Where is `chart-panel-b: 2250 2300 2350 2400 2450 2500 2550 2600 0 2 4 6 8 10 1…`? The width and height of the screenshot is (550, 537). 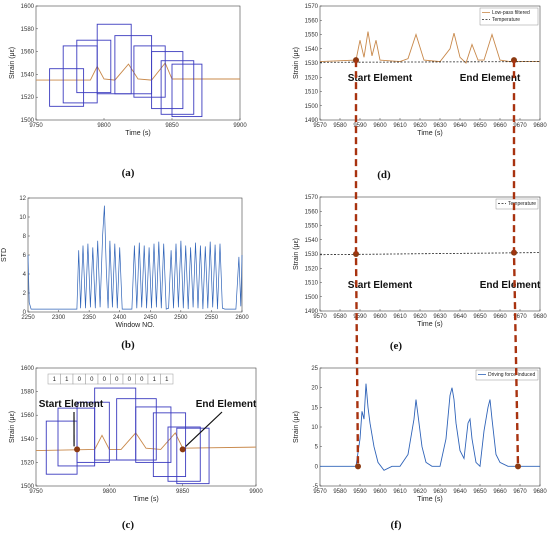
chart-panel-b: 2250 2300 2350 2400 2450 2500 2550 2600 0 2 4 6 8 10 1… is located at coordinates (125, 273).